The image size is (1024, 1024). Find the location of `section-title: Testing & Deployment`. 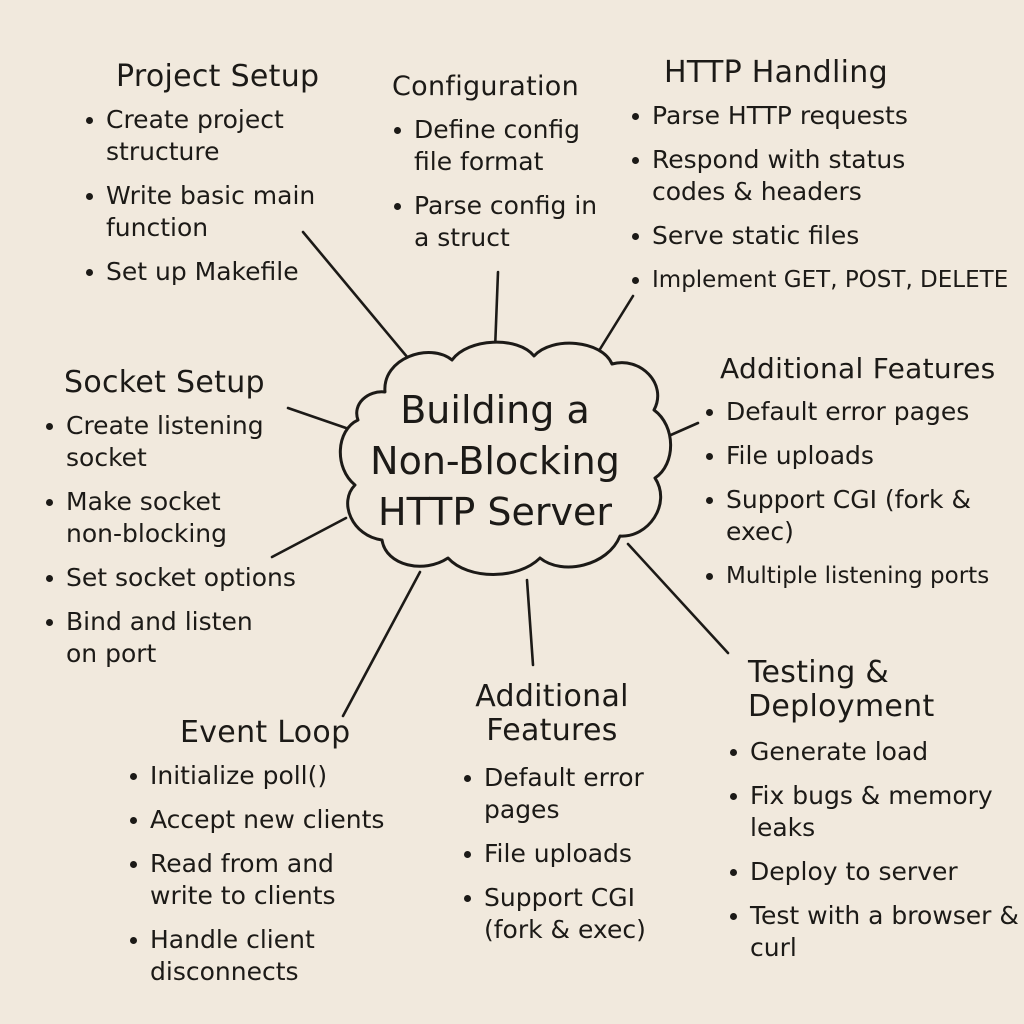

section-title: Testing & Deployment is located at coordinates (841, 689).